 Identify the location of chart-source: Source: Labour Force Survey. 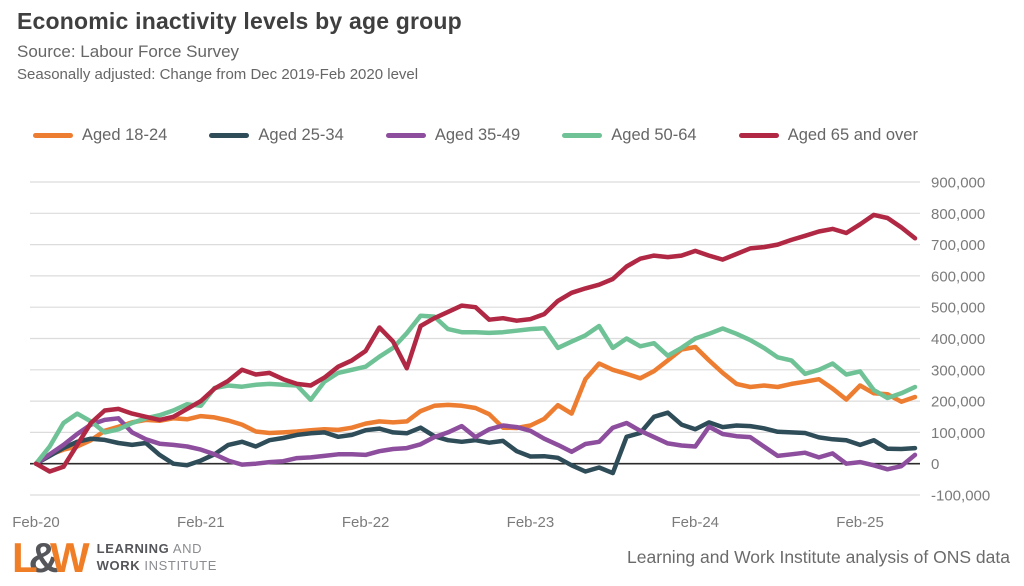
(128, 51).